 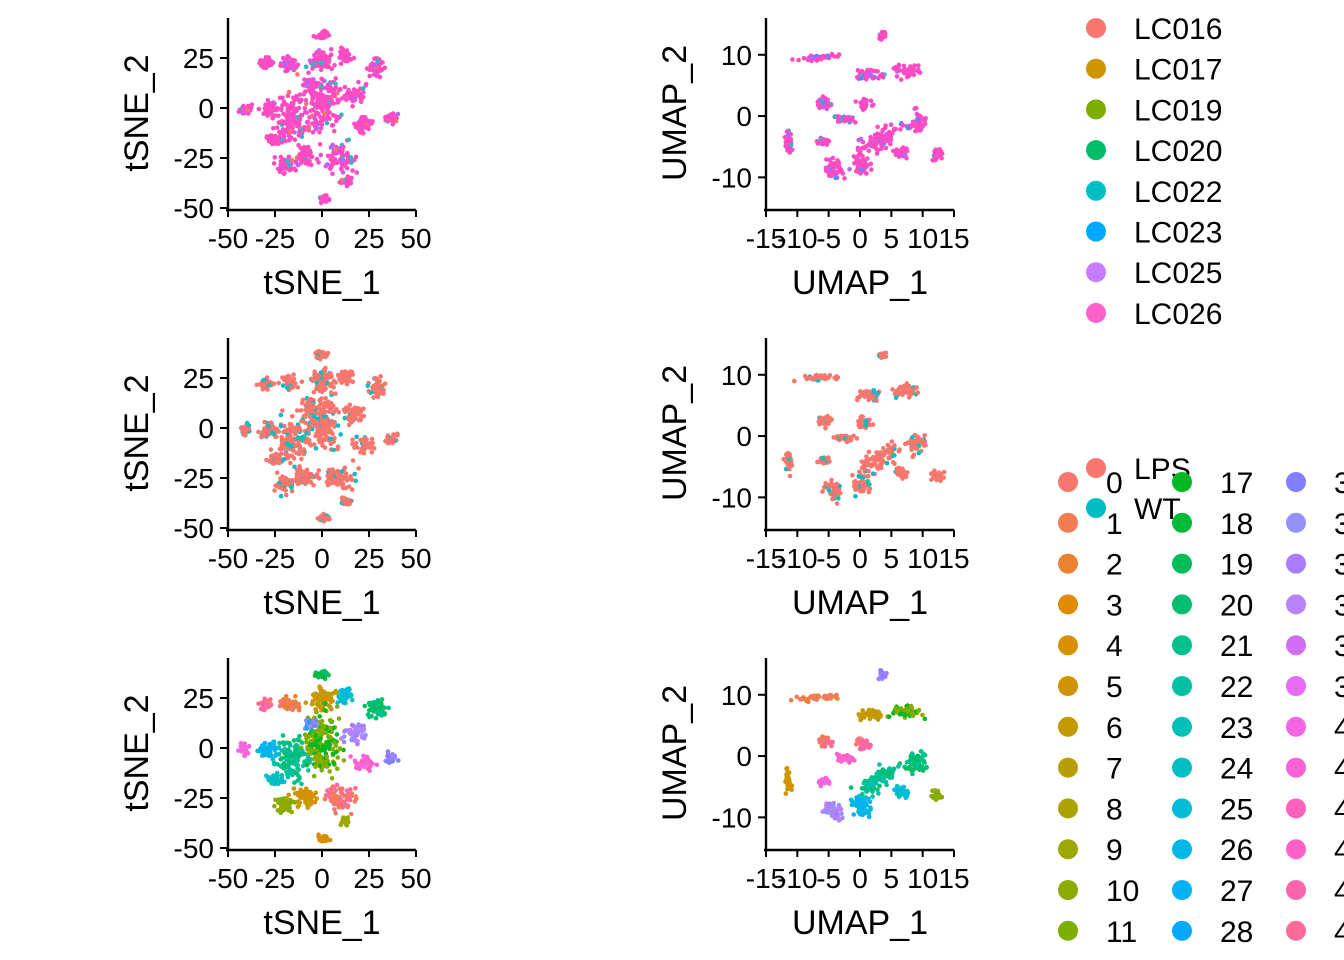 What do you see at coordinates (275, 878) in the screenshot?
I see `x-tick-label: -25` at bounding box center [275, 878].